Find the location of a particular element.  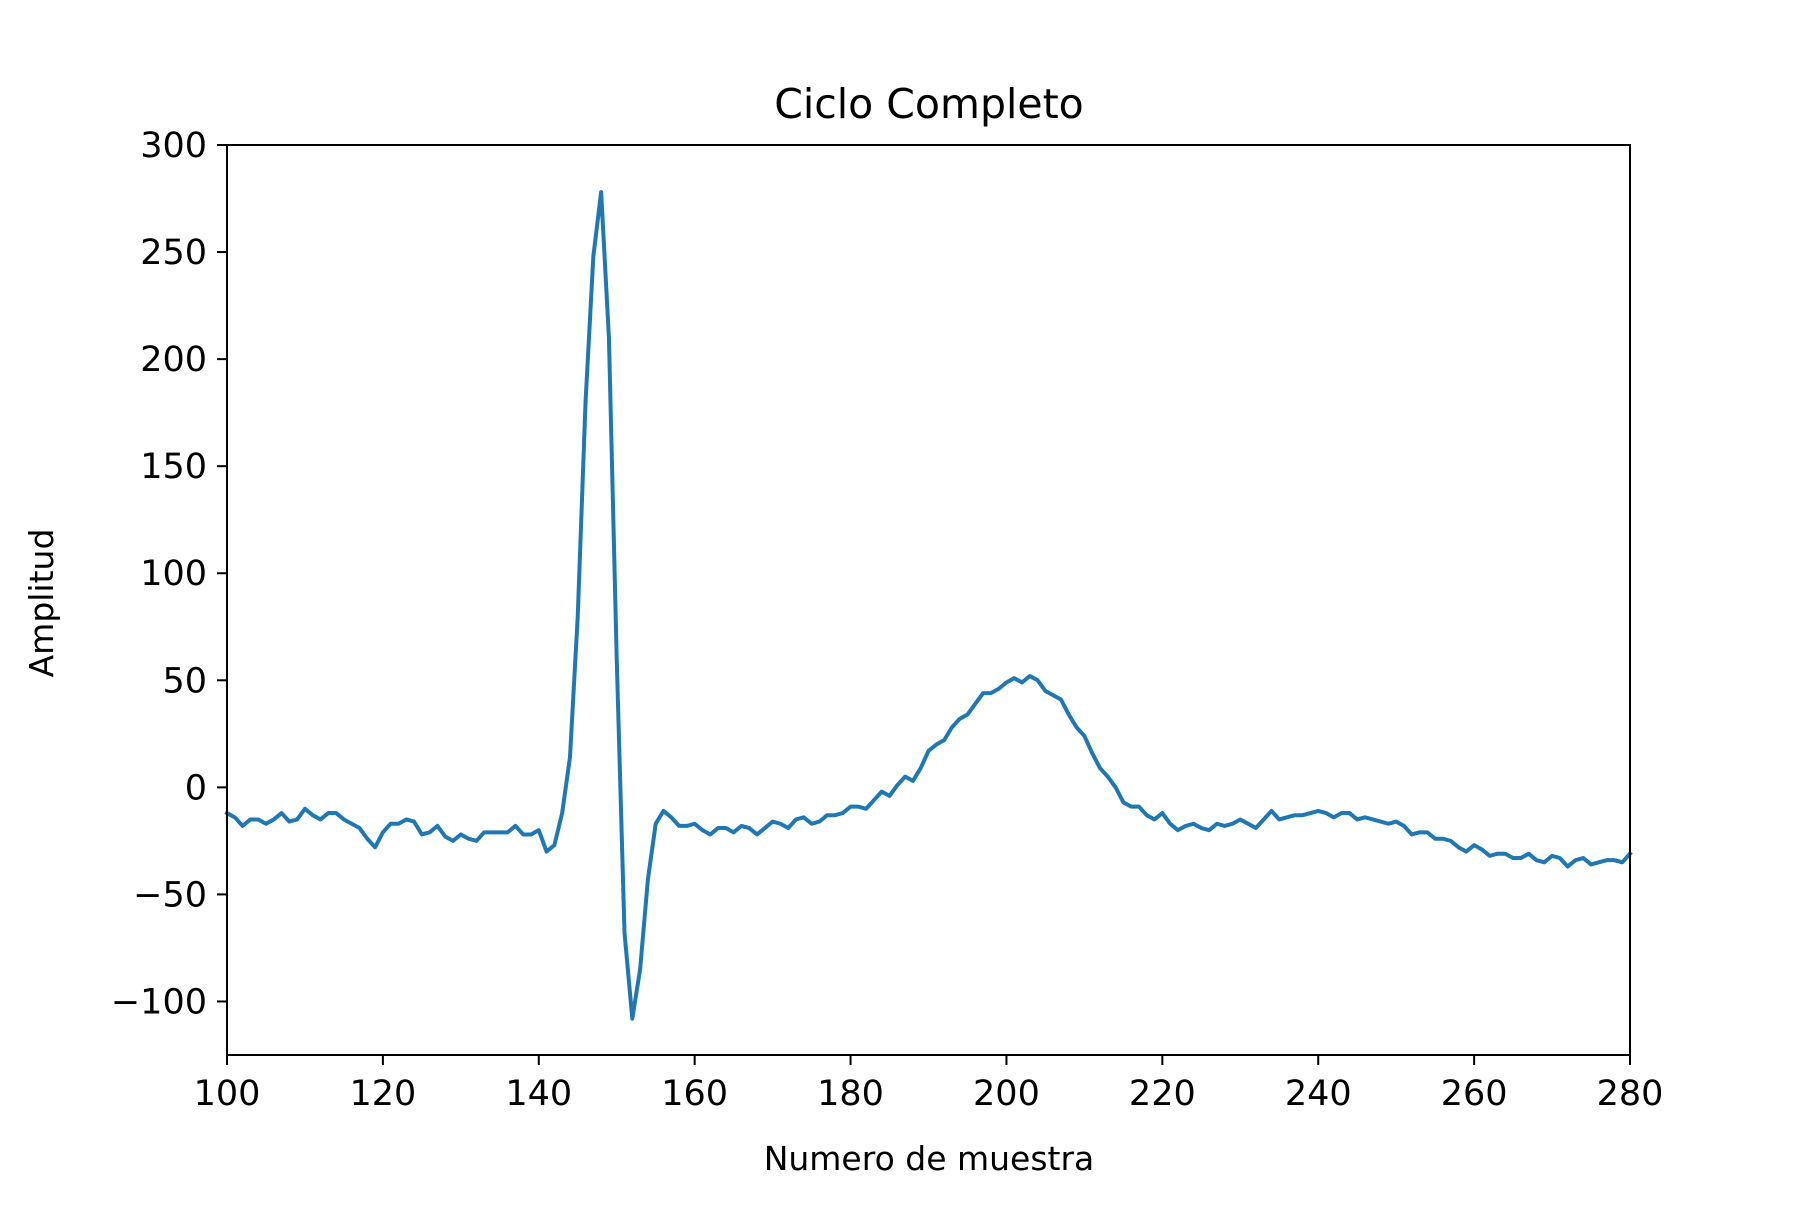

y-tick-label: −50 is located at coordinates (170, 895).